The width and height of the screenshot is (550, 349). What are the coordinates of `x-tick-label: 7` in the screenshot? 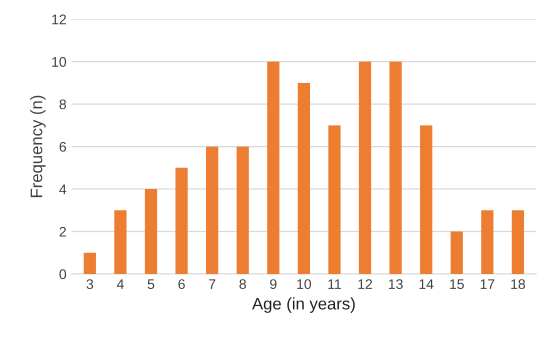 It's located at (212, 284).